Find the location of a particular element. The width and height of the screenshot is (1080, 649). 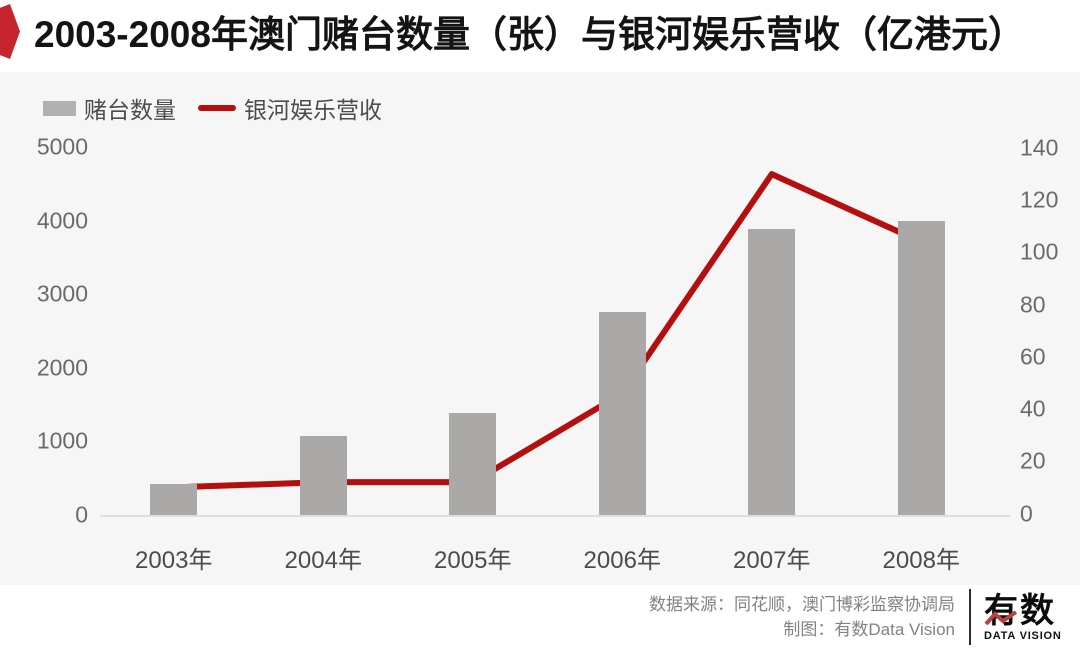

y-axis-right-tick-0: 0 is located at coordinates (1026, 513).